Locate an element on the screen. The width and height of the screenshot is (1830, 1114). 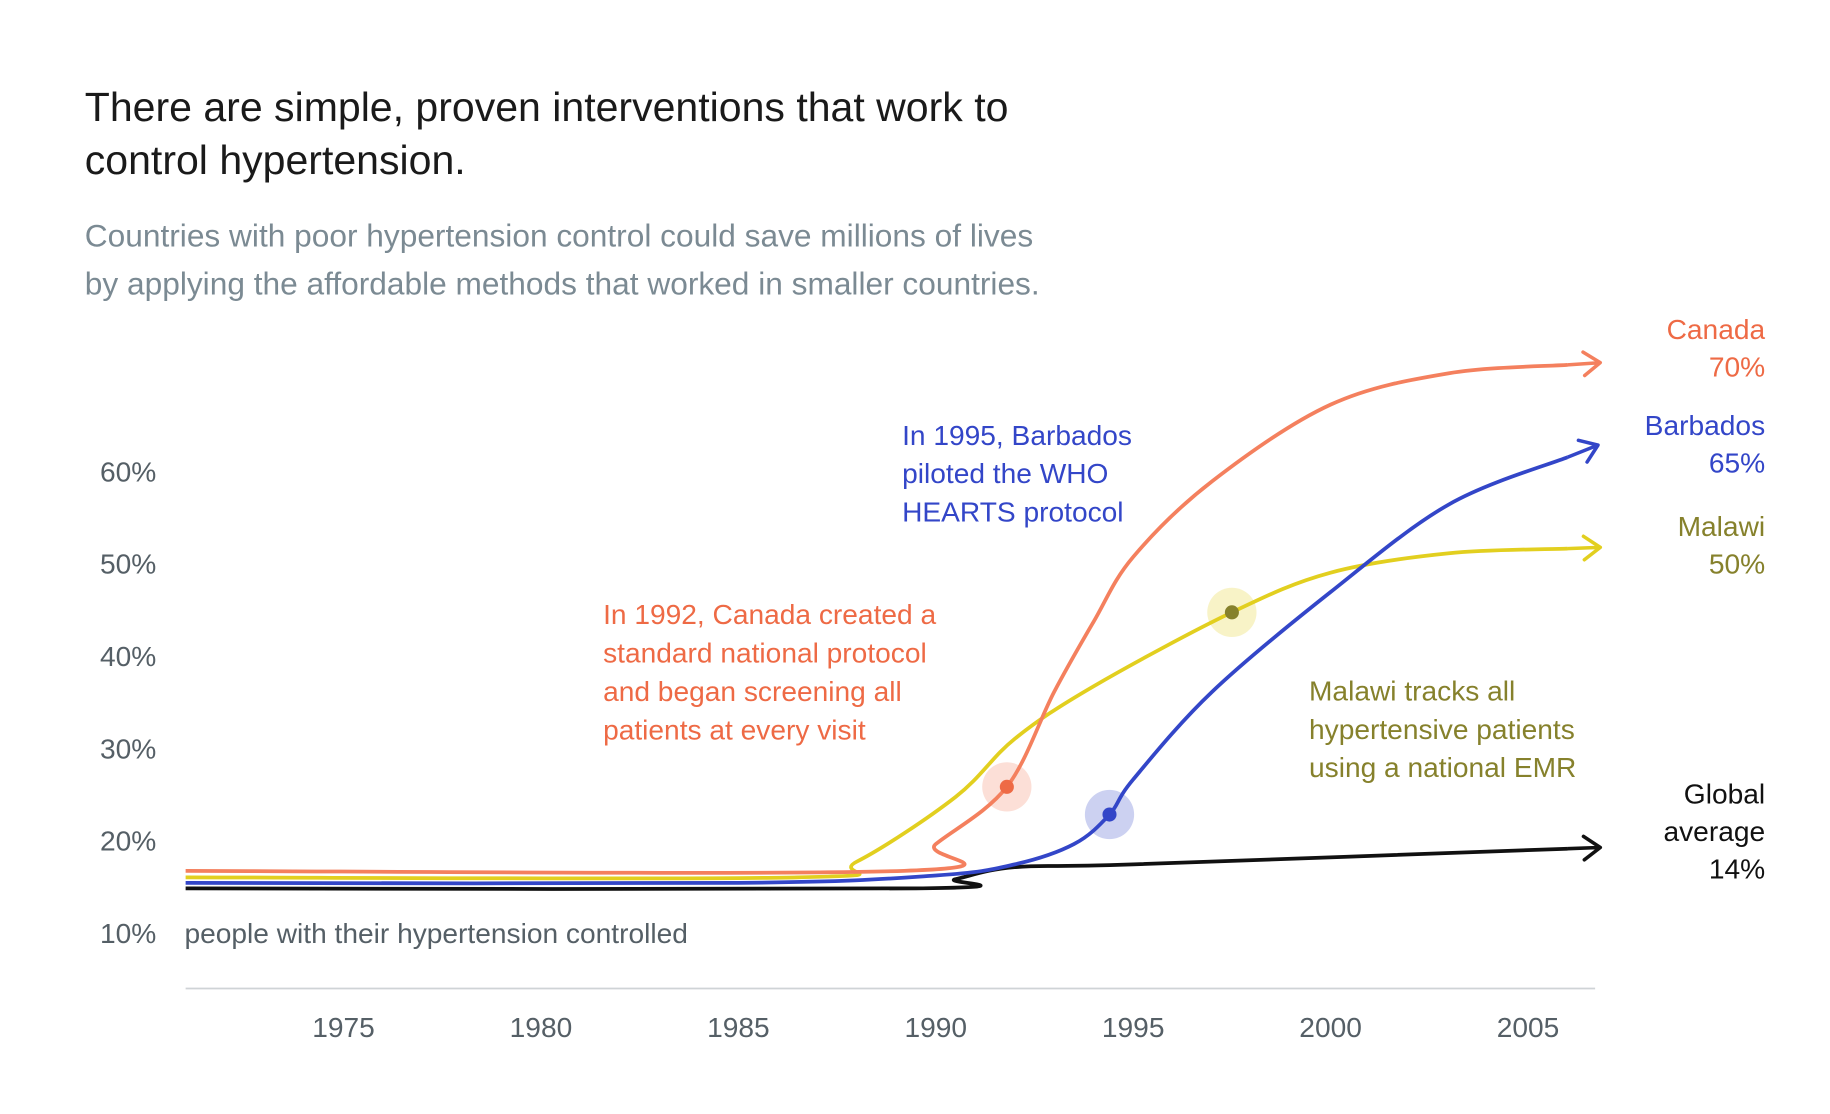
end-label-box: Barbados 65% is located at coordinates (1672, 445).